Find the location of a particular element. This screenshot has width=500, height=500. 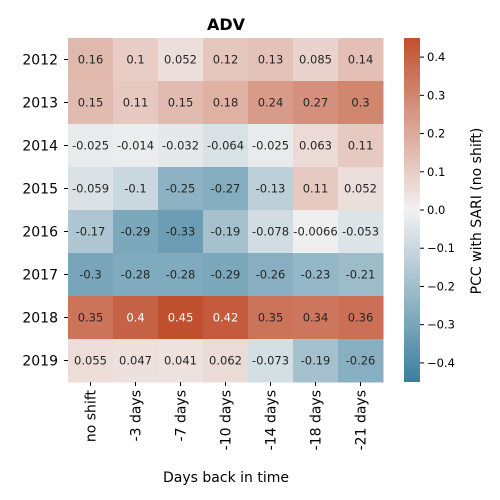

x-tick-label: -7 days is located at coordinates (182, 415).